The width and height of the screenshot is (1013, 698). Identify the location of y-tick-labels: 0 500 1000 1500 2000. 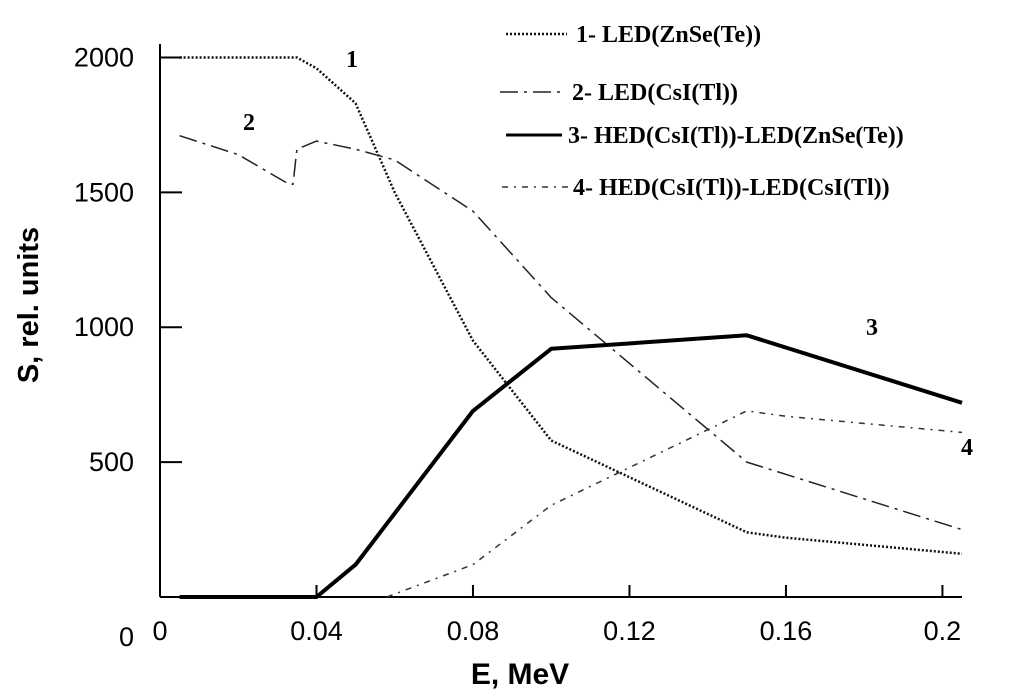
(104, 347).